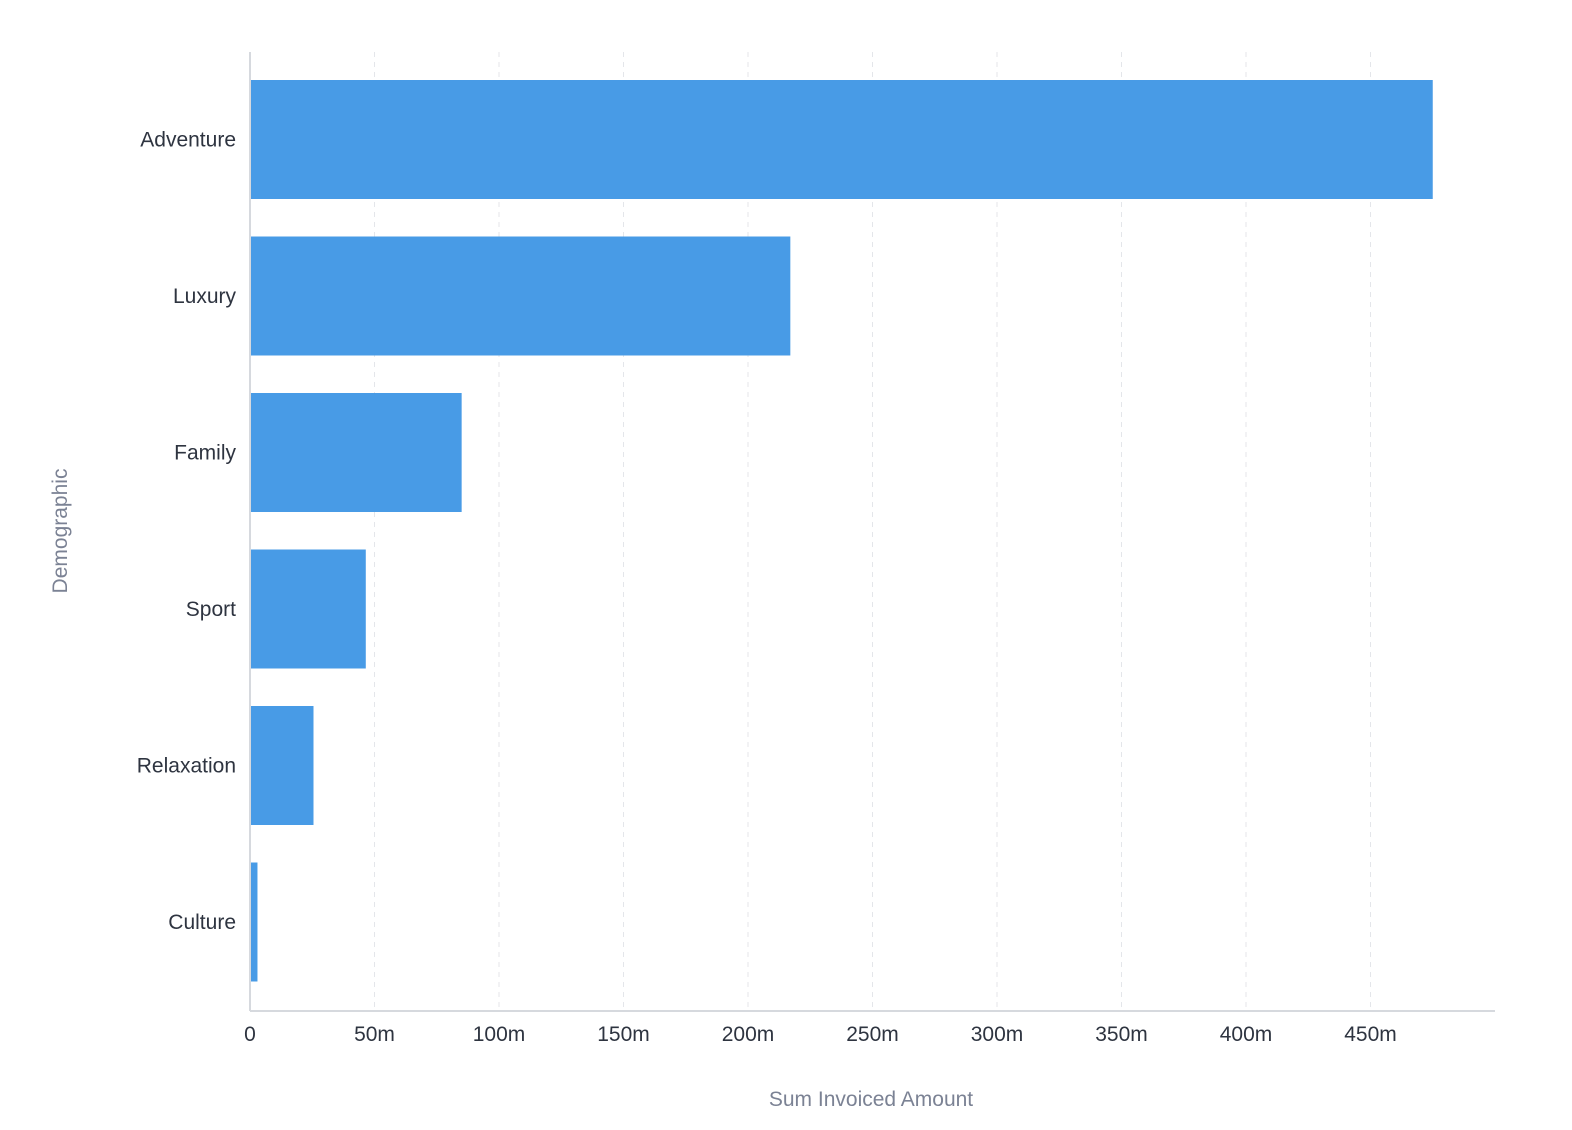 The image size is (1572, 1130). Describe the element at coordinates (997, 1034) in the screenshot. I see `x-tick-label: 300m` at that location.